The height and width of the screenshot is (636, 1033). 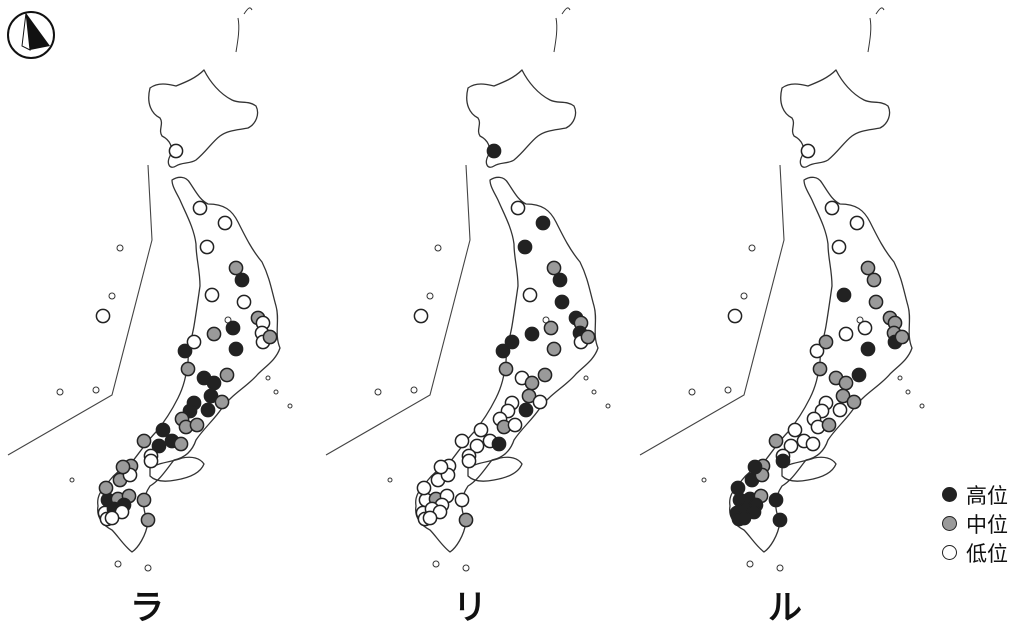 I want to click on legend-label-low: 低位, so click(x=987, y=553).